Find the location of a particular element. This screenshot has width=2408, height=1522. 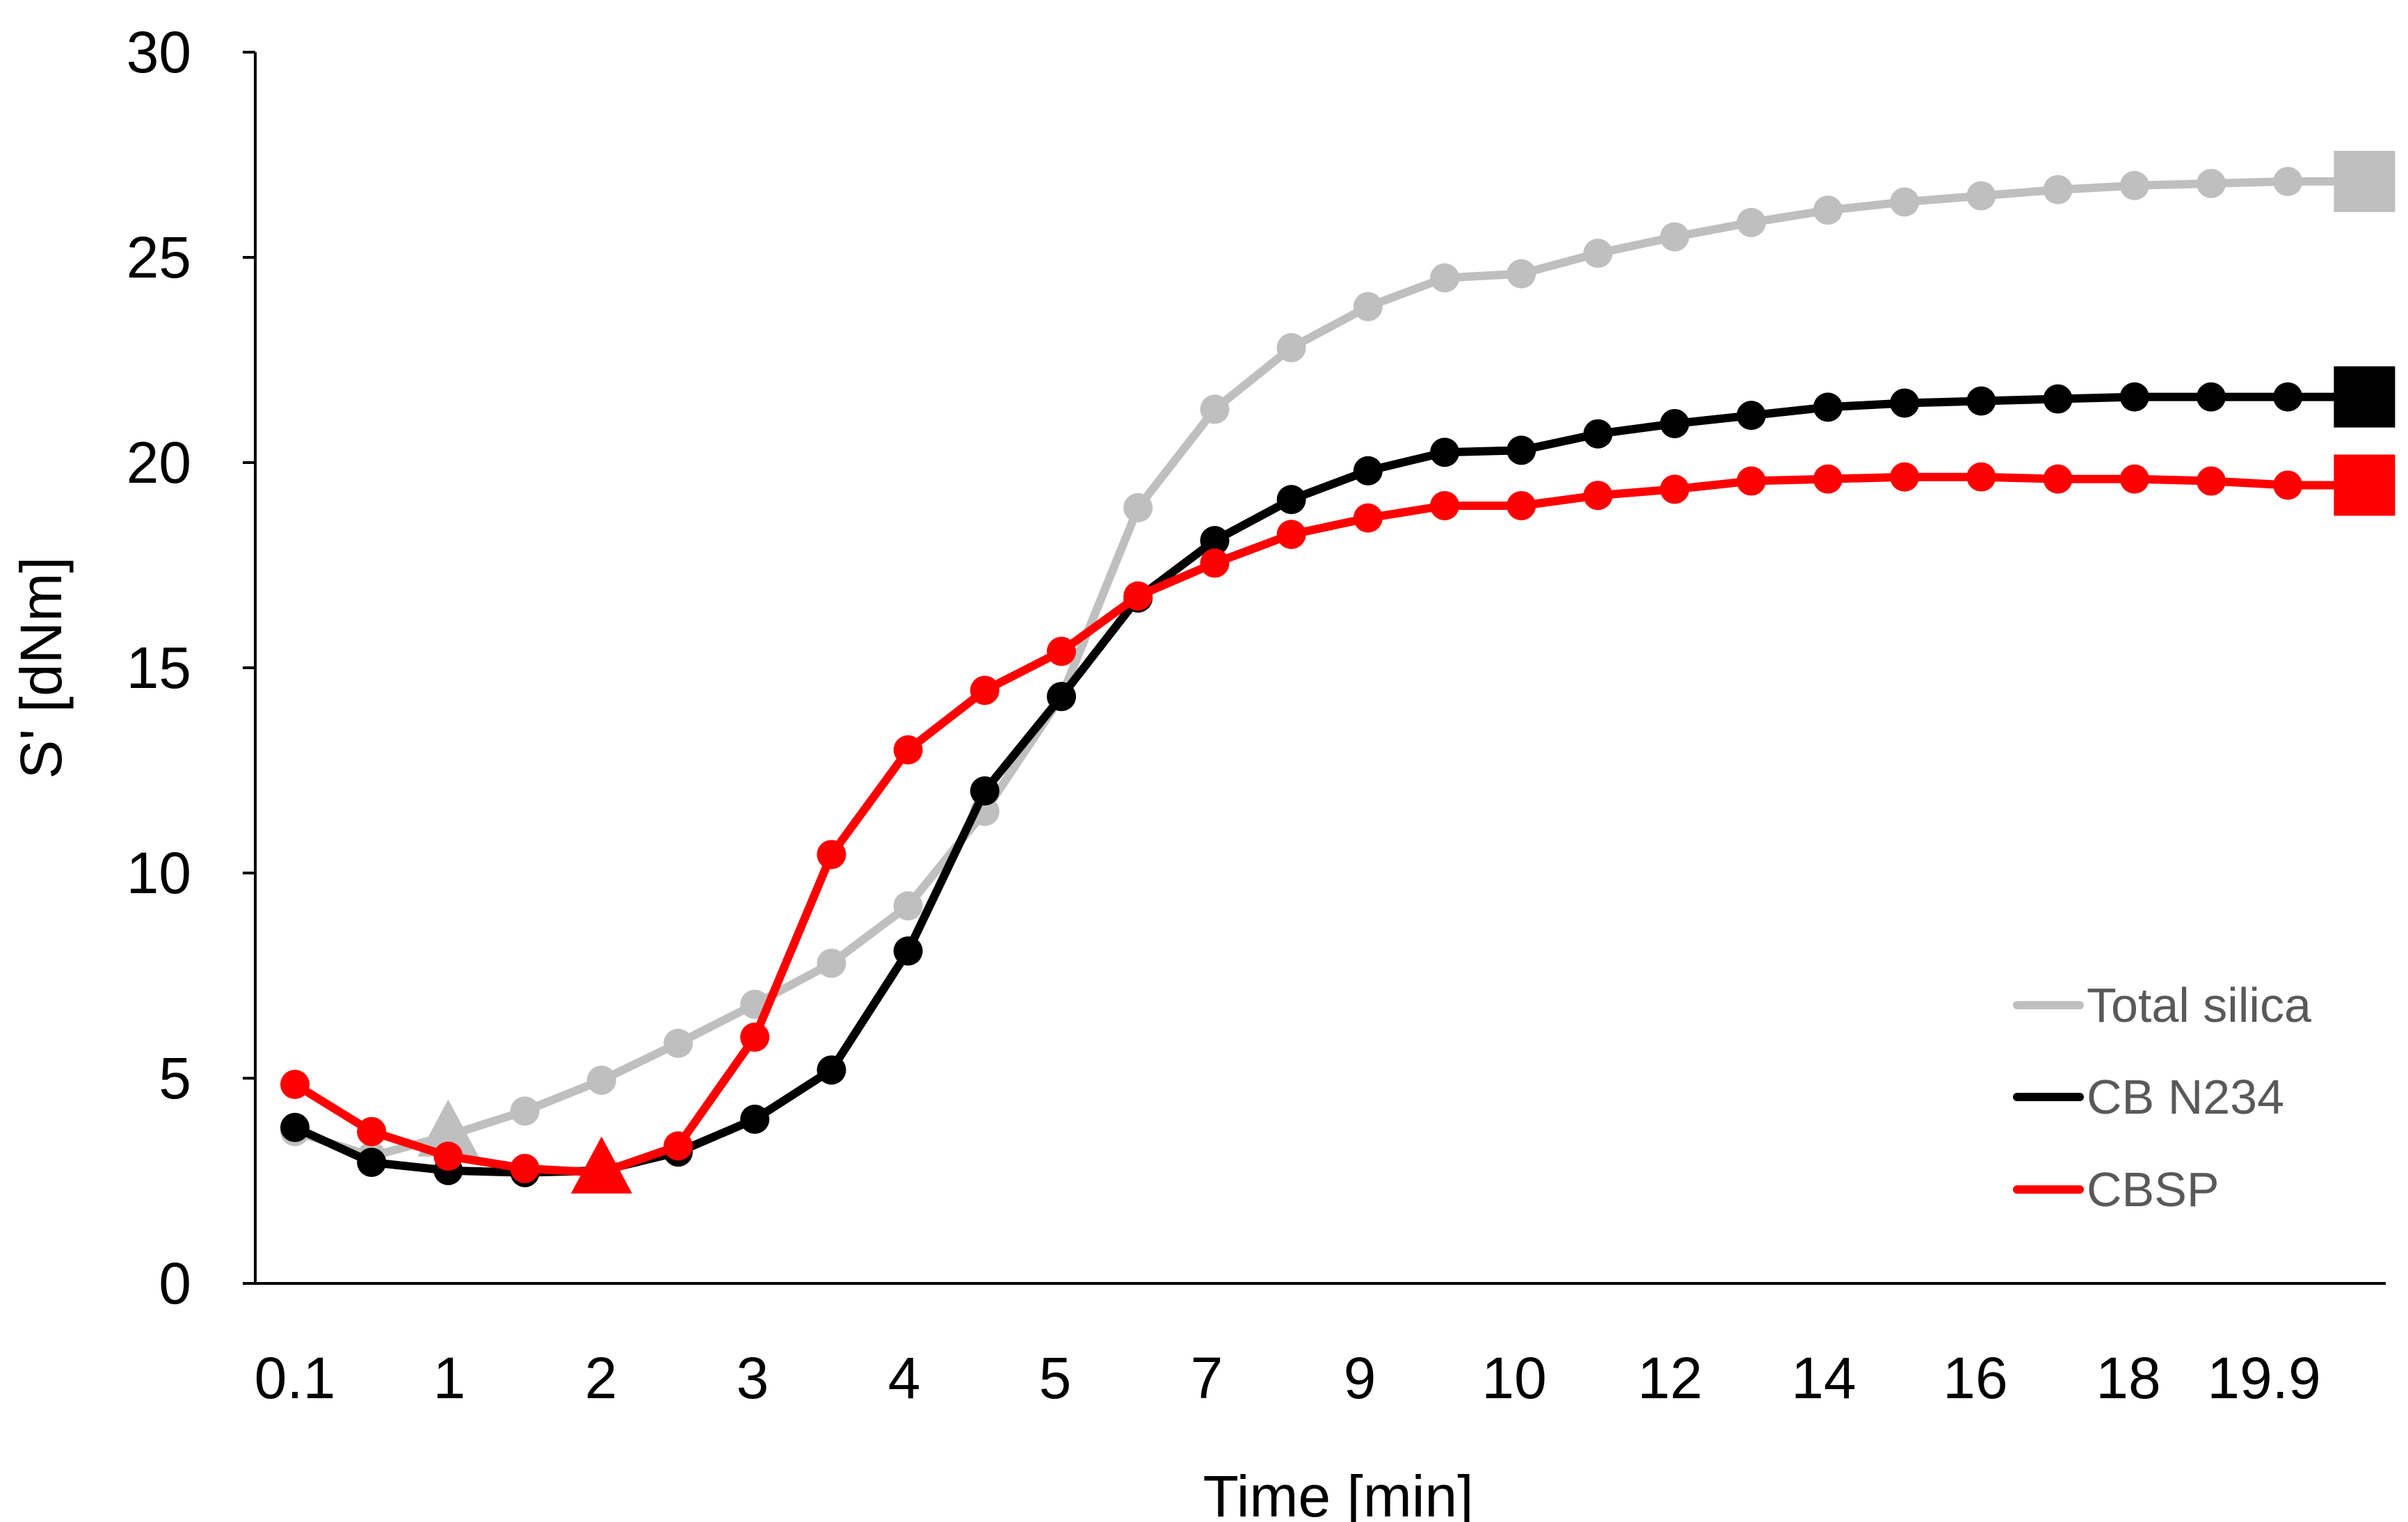

x-axis: 0.1 1 2 3 4 5 7 9 10 12 14 16 18 19.9 is located at coordinates (1320, 1346).